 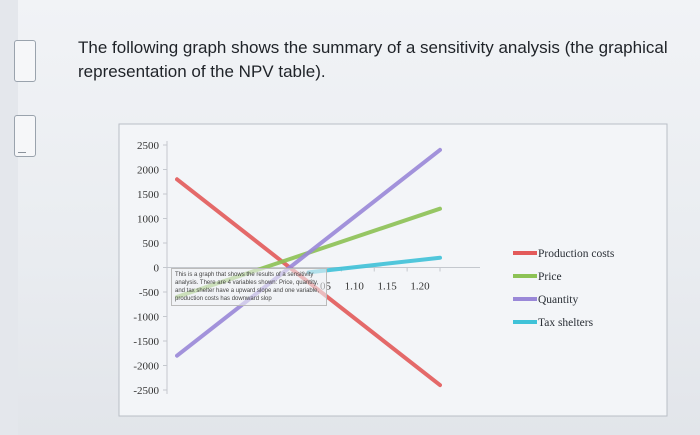 What do you see at coordinates (566, 323) in the screenshot?
I see `legend-label-tax-shelters: Tax shelters` at bounding box center [566, 323].